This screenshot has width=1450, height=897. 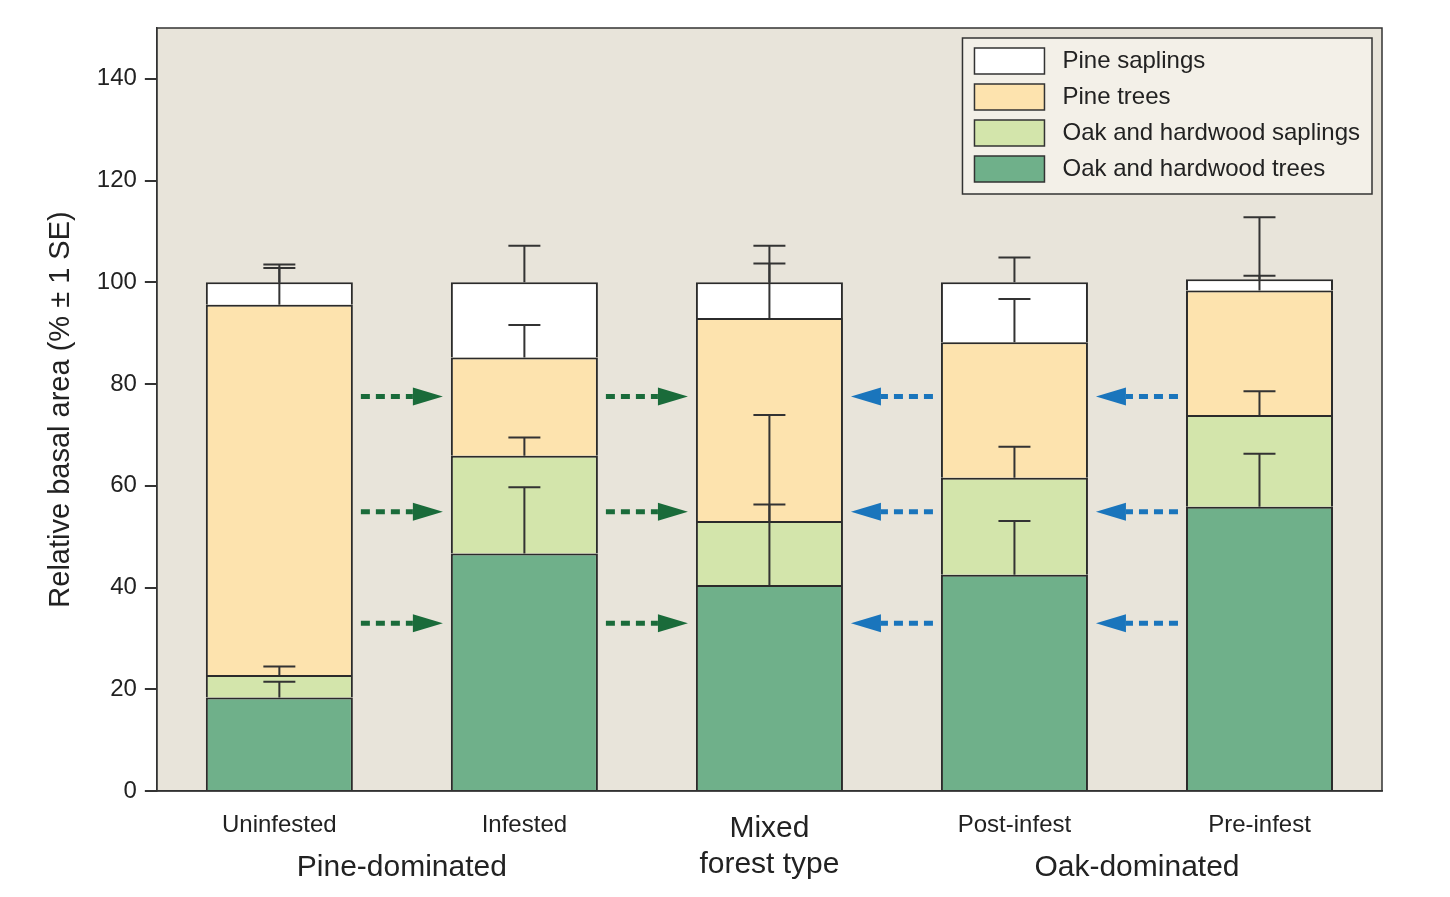 I want to click on x-tick-label: Uninfested, so click(x=279, y=824).